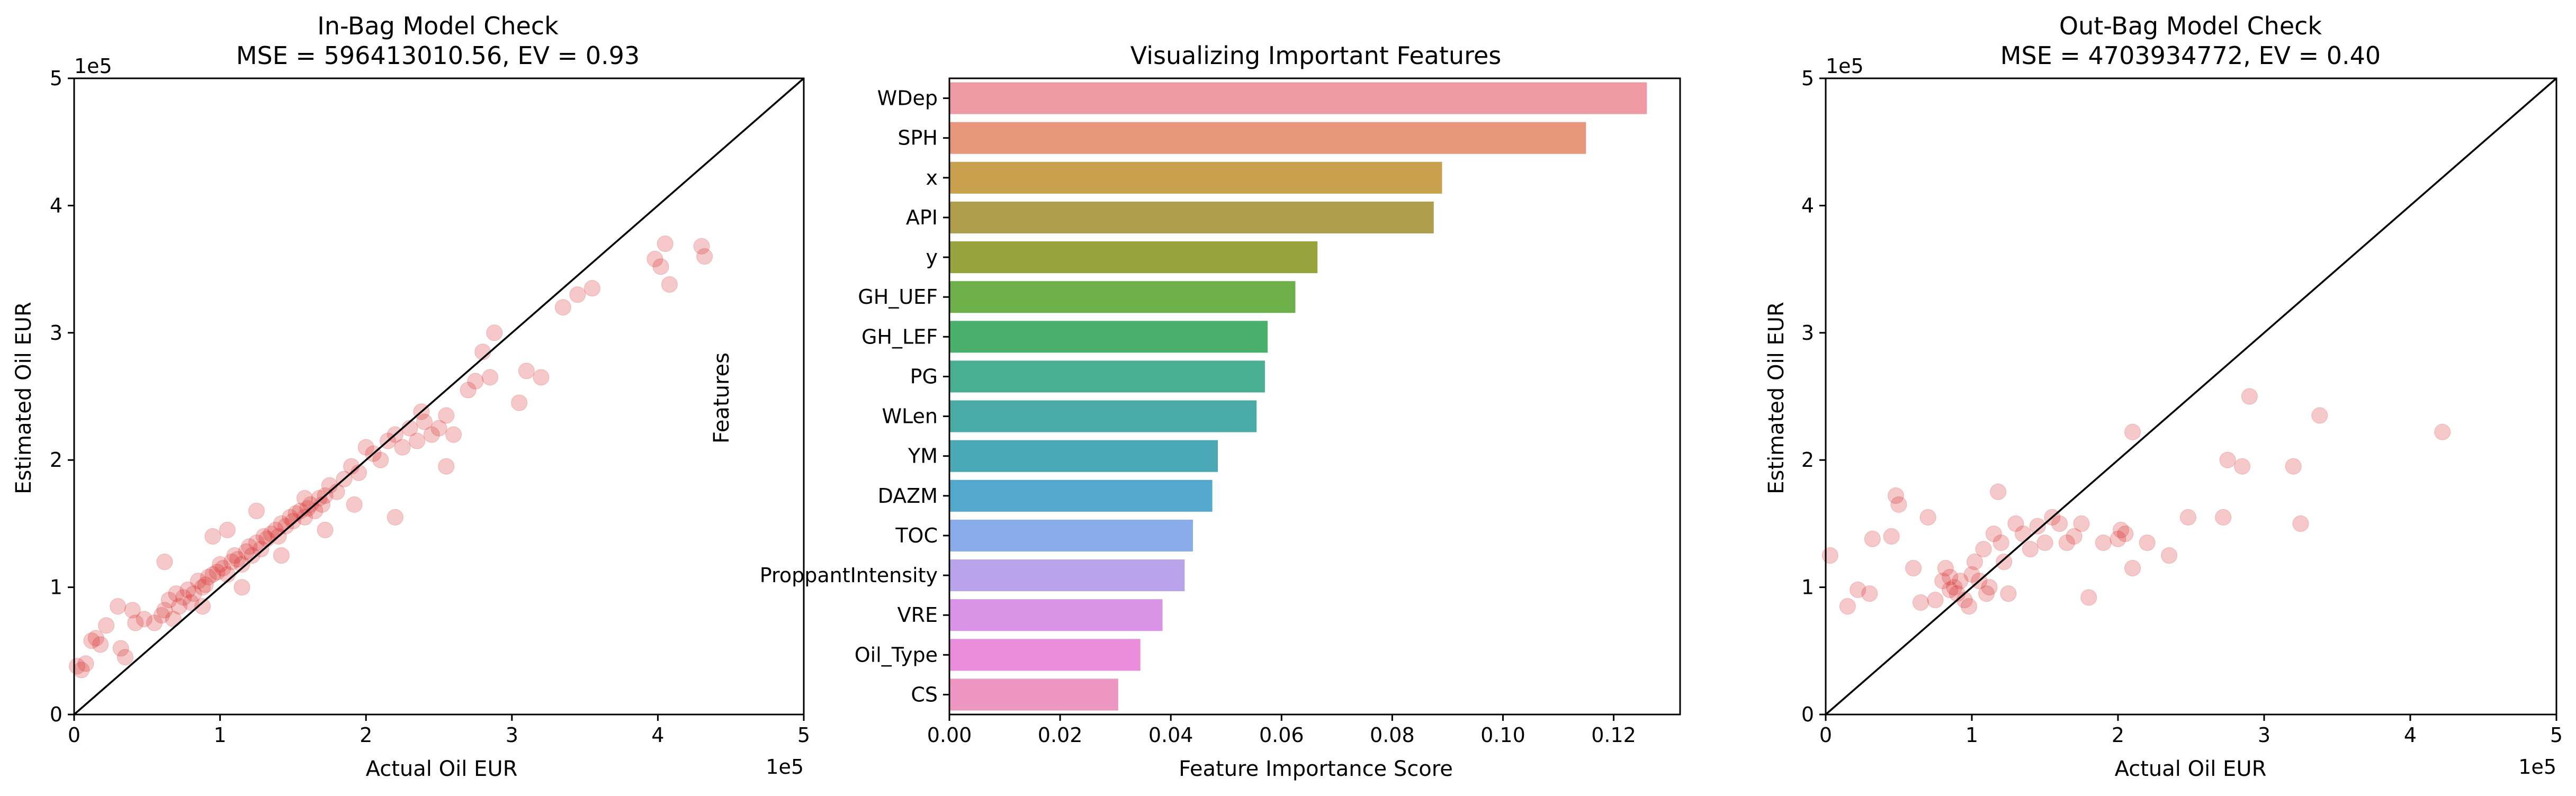  What do you see at coordinates (366, 735) in the screenshot?
I see `in-bag-x-tick-label: 2` at bounding box center [366, 735].